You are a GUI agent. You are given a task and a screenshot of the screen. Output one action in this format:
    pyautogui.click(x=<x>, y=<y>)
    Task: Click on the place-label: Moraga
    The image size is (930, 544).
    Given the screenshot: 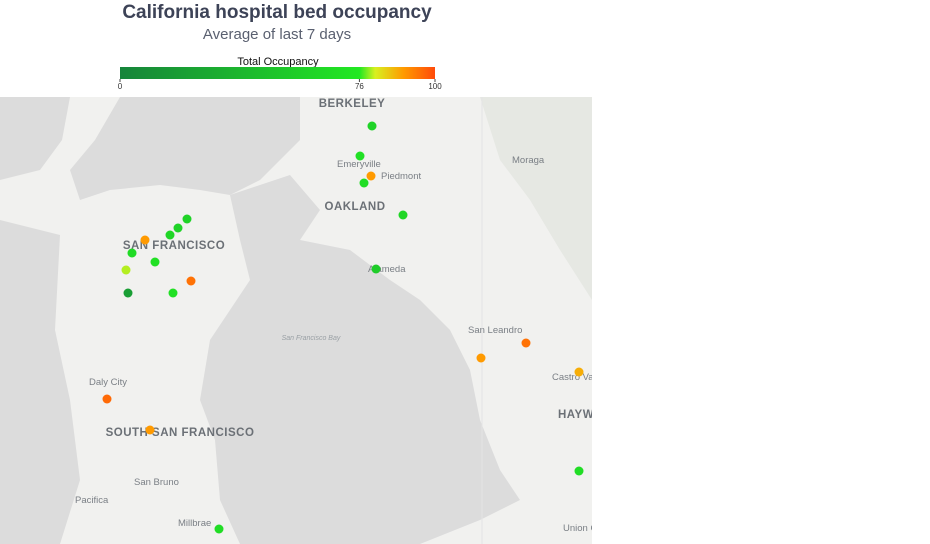 What is the action you would take?
    pyautogui.click(x=528, y=160)
    